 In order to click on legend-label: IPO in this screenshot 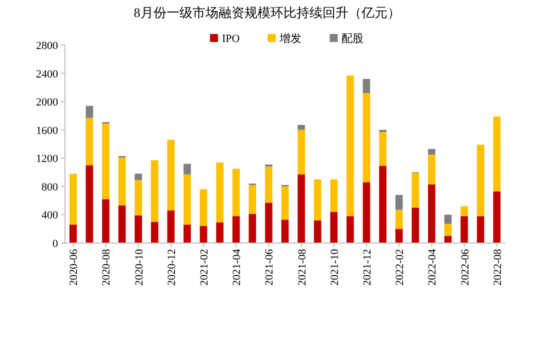, I will do `click(231, 39)`.